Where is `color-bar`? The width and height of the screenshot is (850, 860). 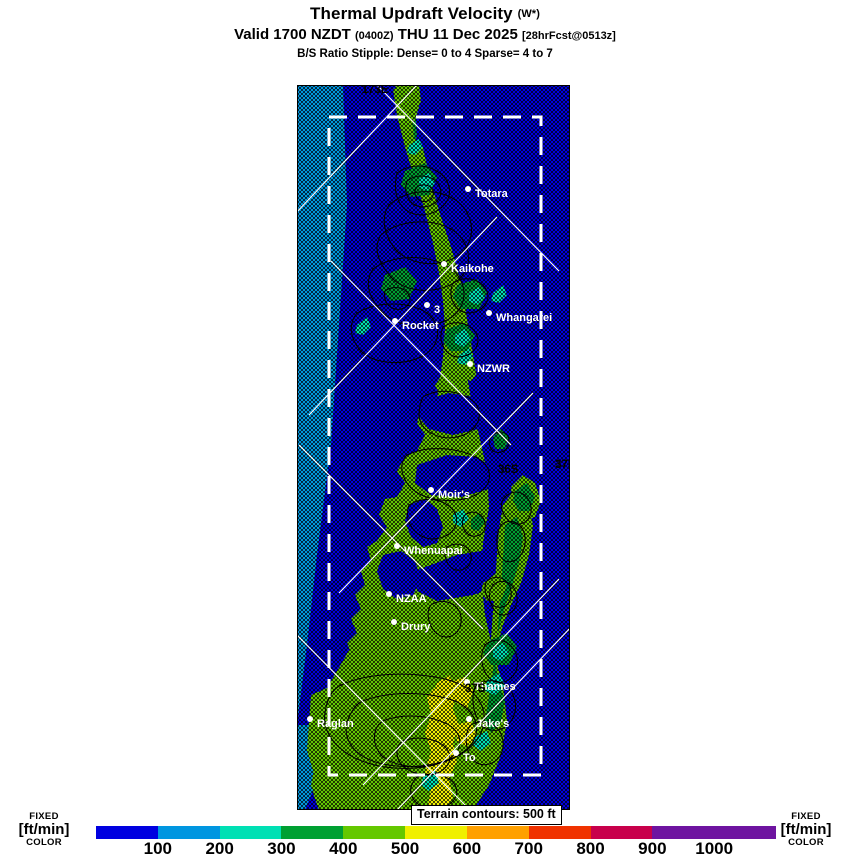 color-bar is located at coordinates (436, 832).